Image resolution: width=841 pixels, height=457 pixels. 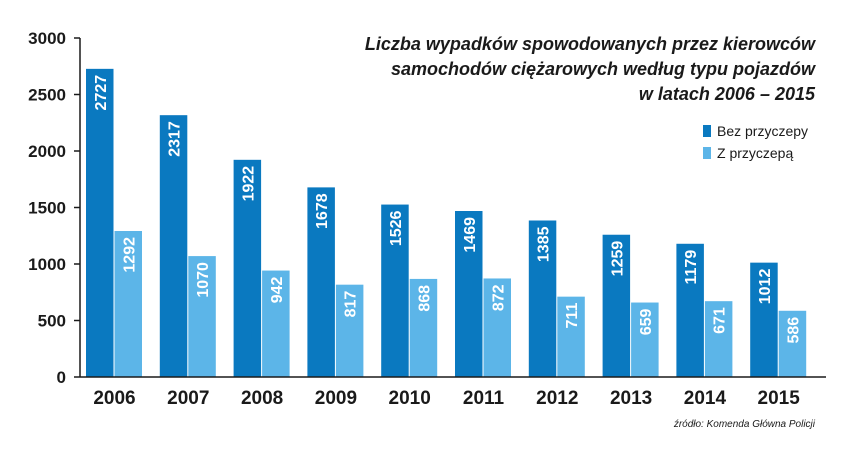 I want to click on bar-value-label: 1070, so click(x=203, y=280).